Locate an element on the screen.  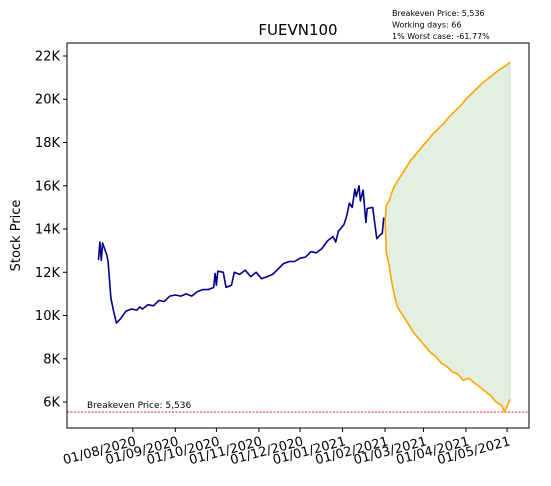
y-tick-label: 10K is located at coordinates (48, 316).